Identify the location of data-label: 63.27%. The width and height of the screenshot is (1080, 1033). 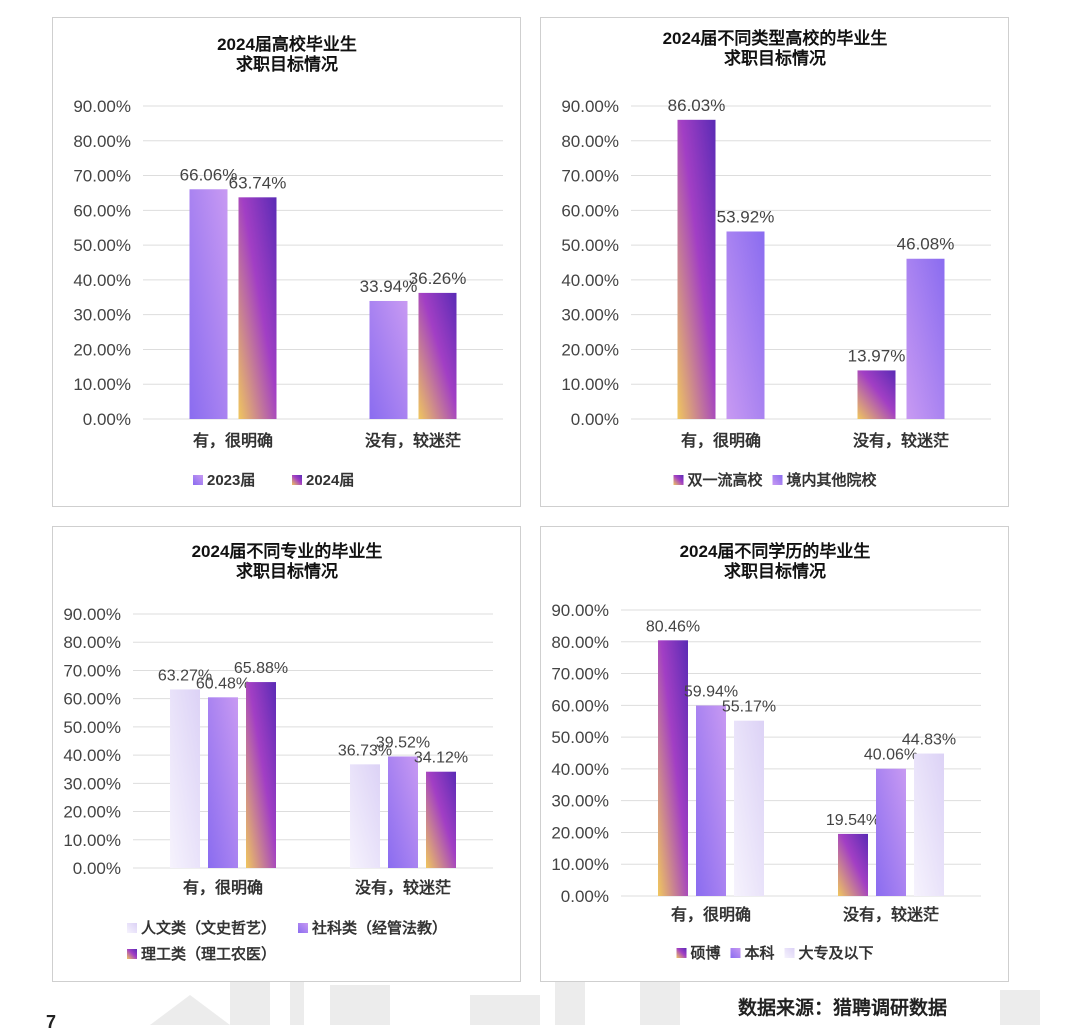
(185, 675).